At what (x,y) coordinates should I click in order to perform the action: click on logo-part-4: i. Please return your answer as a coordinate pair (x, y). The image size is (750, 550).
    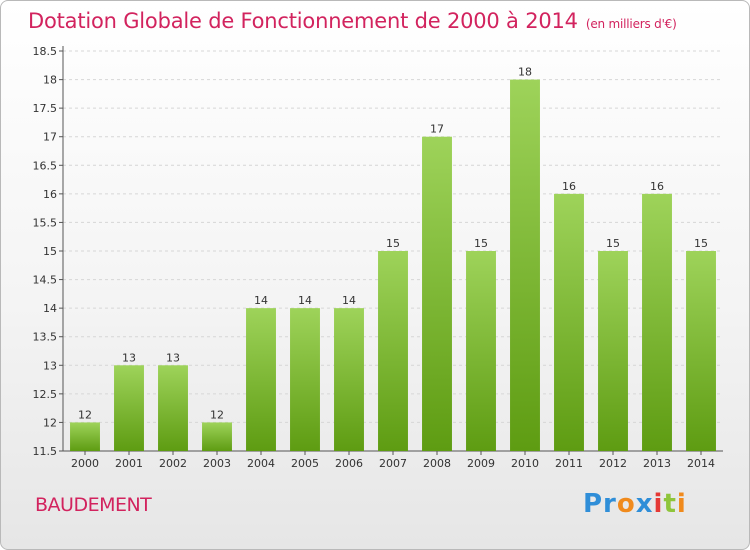
    Looking at the image, I should click on (658, 504).